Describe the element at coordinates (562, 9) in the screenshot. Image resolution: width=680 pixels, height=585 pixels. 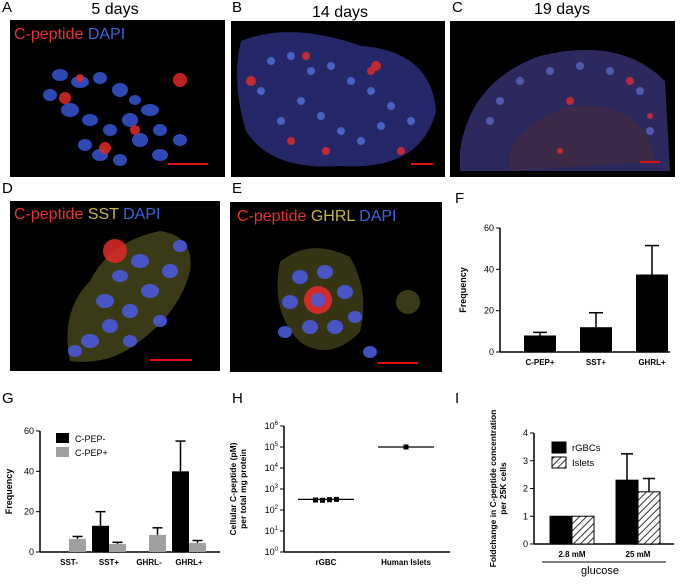
I see `panel-title-19-days: 19 days` at that location.